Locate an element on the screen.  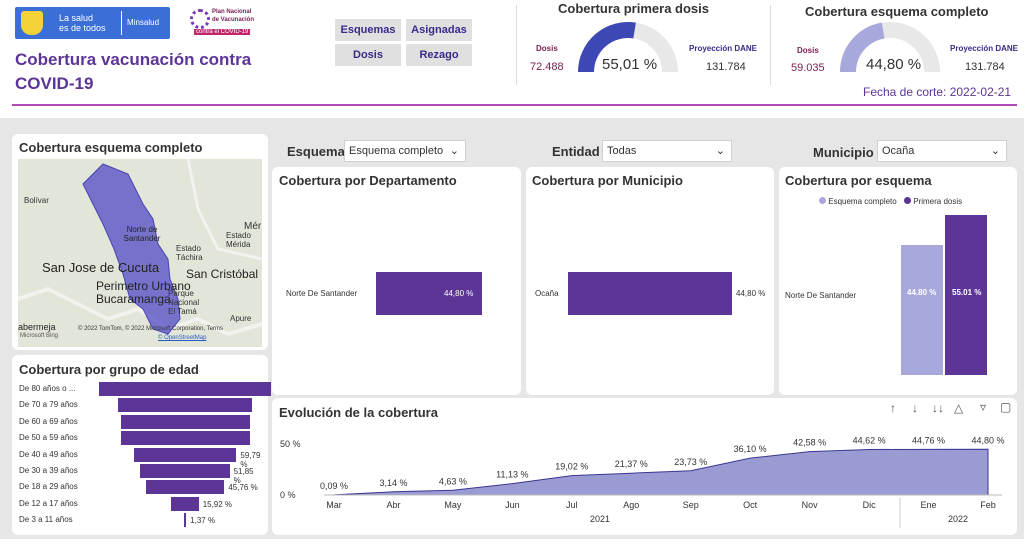
municipio-dropdown: Ocaña ⌄ is located at coordinates (942, 151).